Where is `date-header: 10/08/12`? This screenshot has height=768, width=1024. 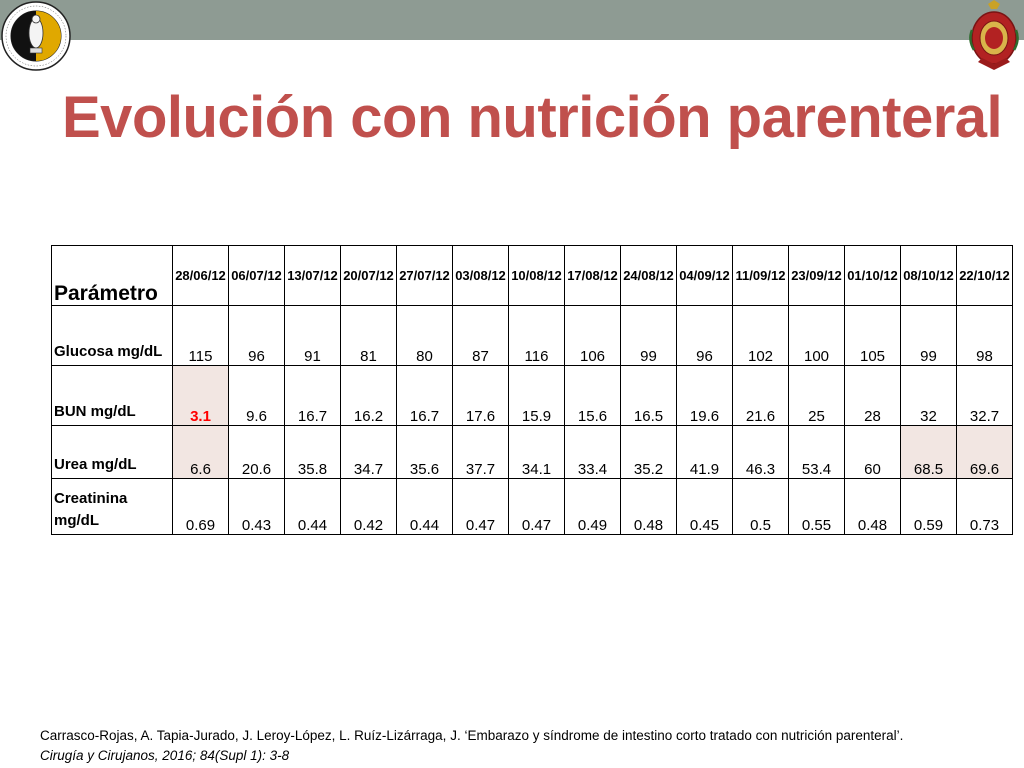
date-header: 10/08/12 is located at coordinates (536, 275).